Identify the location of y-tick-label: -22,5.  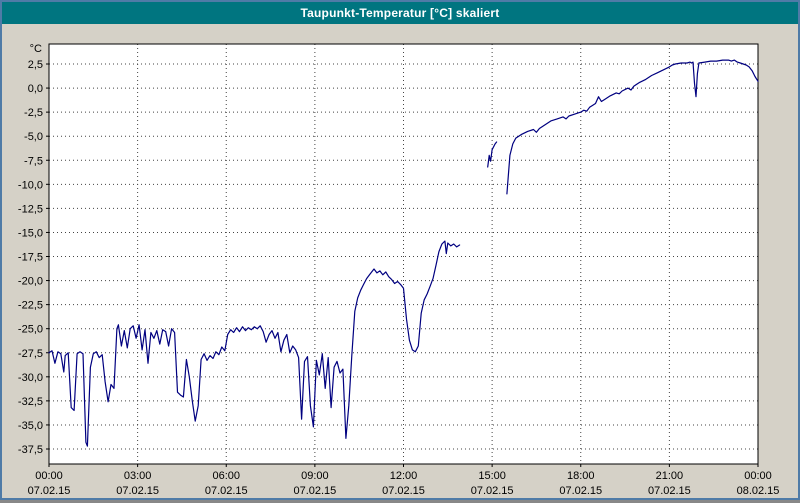
(30, 306).